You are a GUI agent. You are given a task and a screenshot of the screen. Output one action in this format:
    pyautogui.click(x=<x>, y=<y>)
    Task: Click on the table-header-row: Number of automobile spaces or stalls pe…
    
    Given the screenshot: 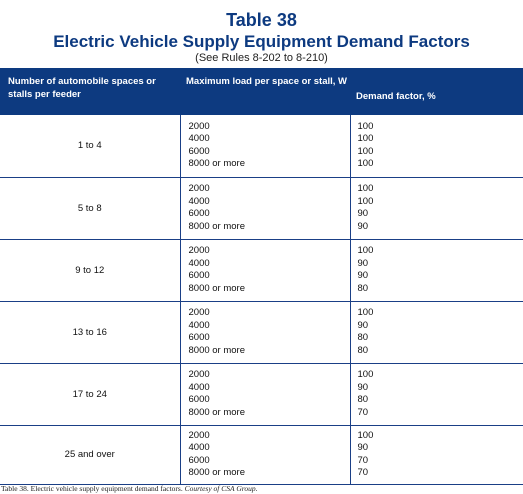 What is the action you would take?
    pyautogui.click(x=261, y=91)
    